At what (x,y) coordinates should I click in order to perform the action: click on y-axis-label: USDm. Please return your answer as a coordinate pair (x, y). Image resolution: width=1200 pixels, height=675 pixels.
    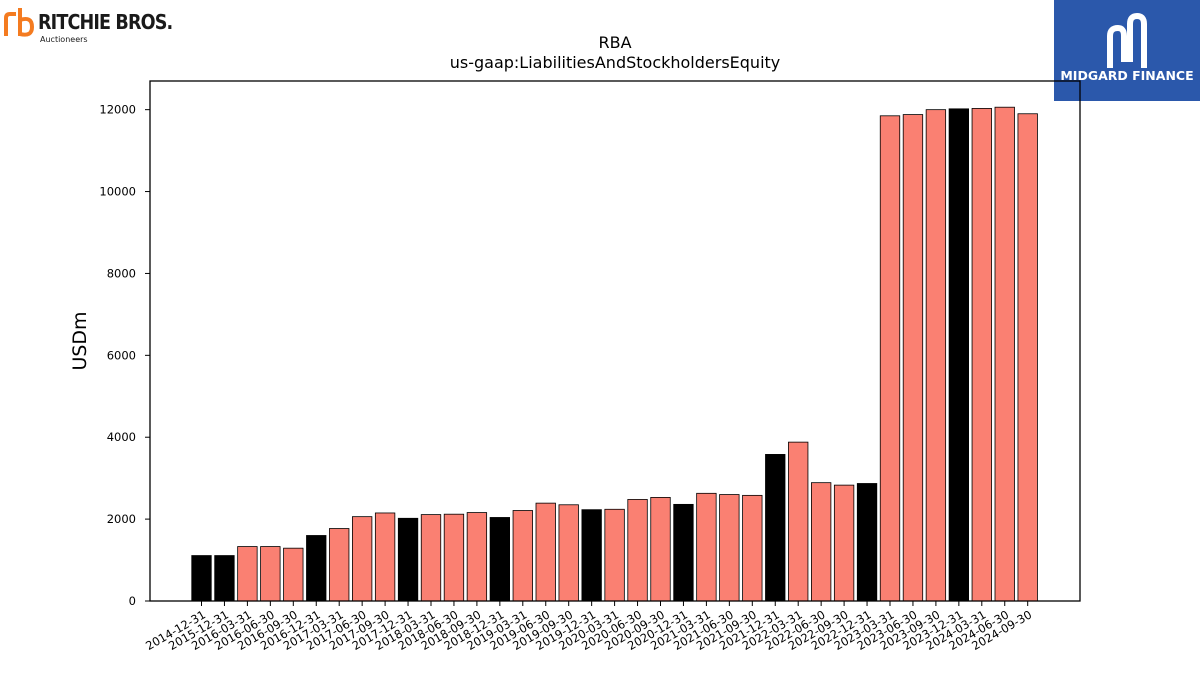
    Looking at the image, I should click on (80, 340).